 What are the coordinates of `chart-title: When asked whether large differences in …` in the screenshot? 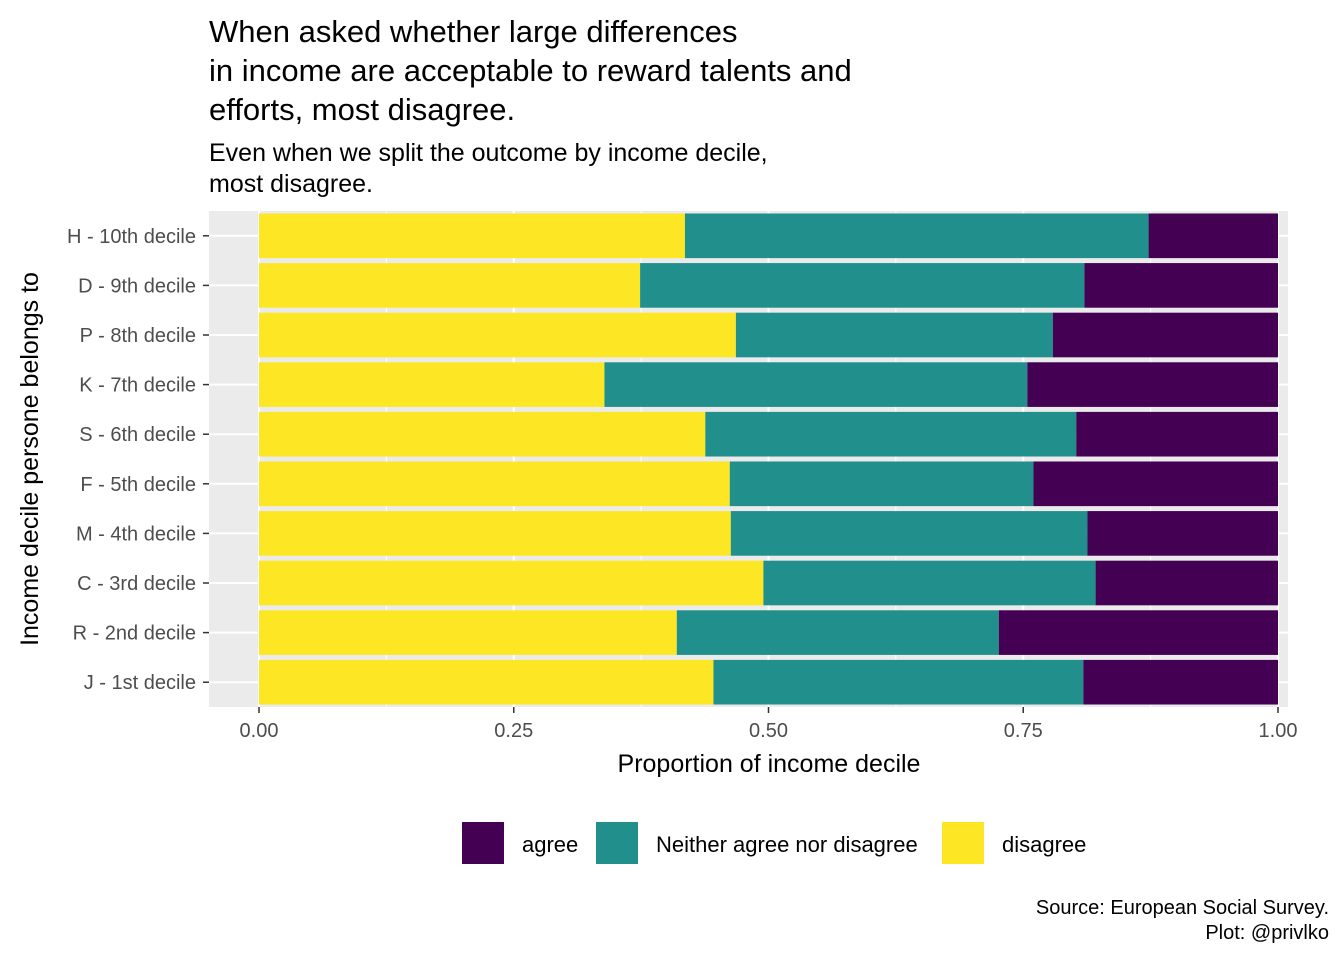 It's located at (589, 70).